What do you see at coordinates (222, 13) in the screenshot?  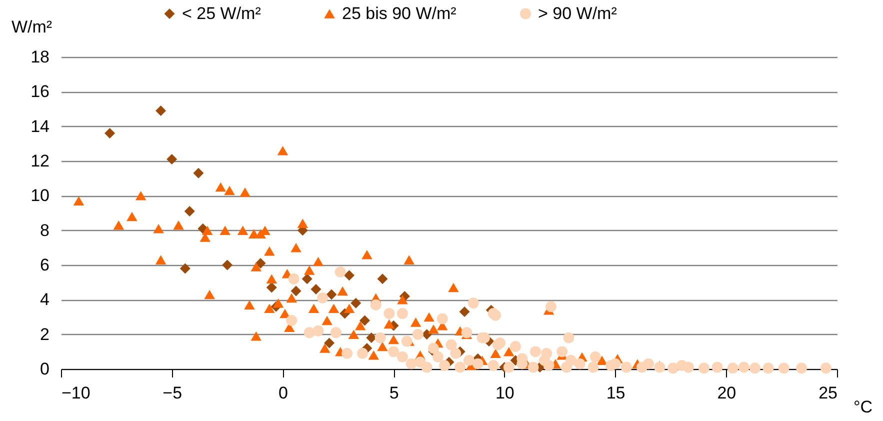 I see `legend-label: < 25 W/m²` at bounding box center [222, 13].